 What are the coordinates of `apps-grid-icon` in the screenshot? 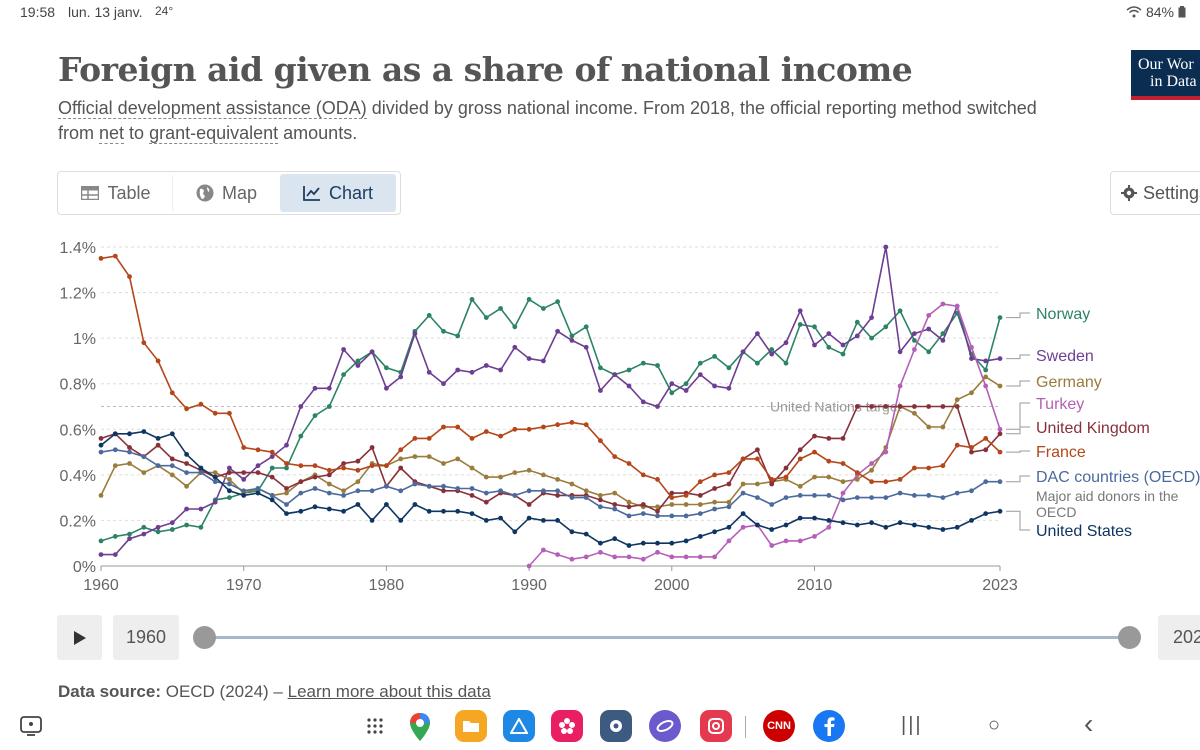 It's located at (375, 726).